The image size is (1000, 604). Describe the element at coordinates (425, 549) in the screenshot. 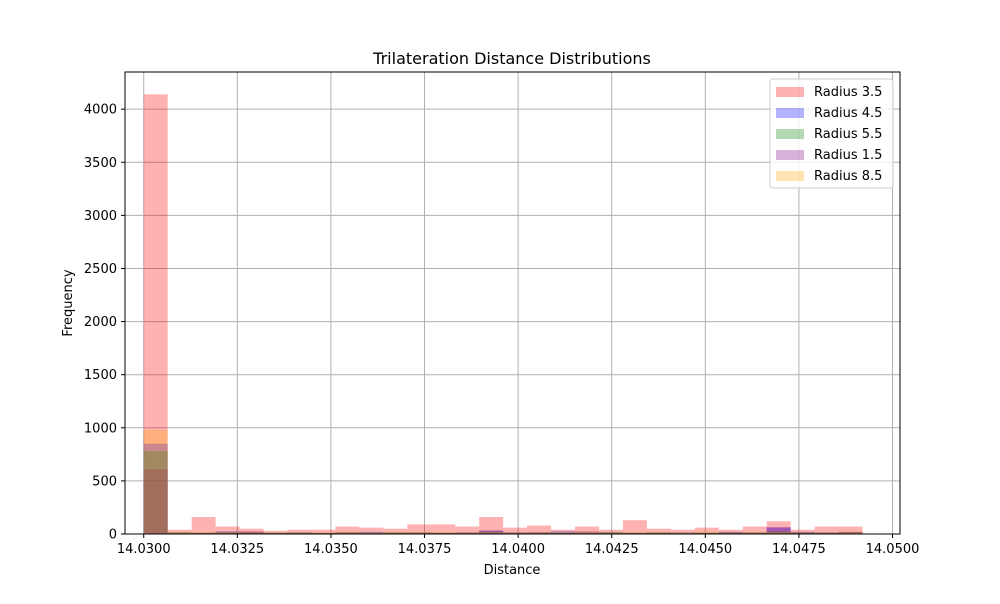

I see `x-tick-label: 14.0375` at that location.